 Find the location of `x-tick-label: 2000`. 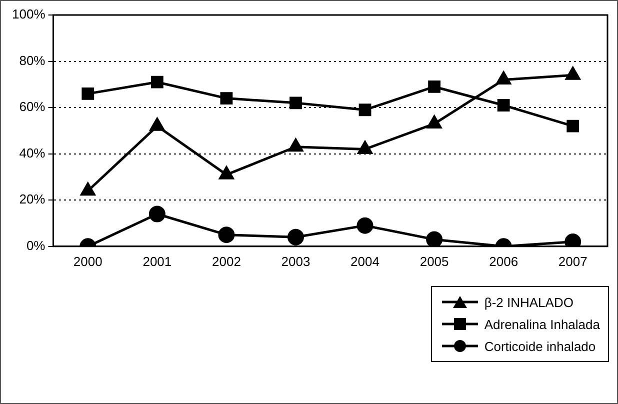

x-tick-label: 2000 is located at coordinates (87, 261).